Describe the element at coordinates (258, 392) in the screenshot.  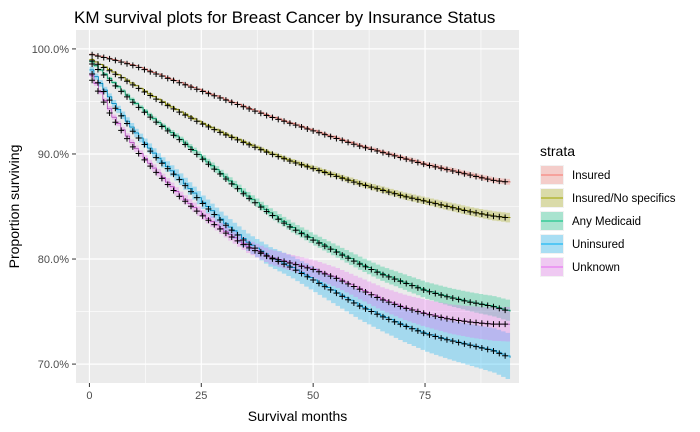
I see `x-axis: 0 25 50 75` at that location.